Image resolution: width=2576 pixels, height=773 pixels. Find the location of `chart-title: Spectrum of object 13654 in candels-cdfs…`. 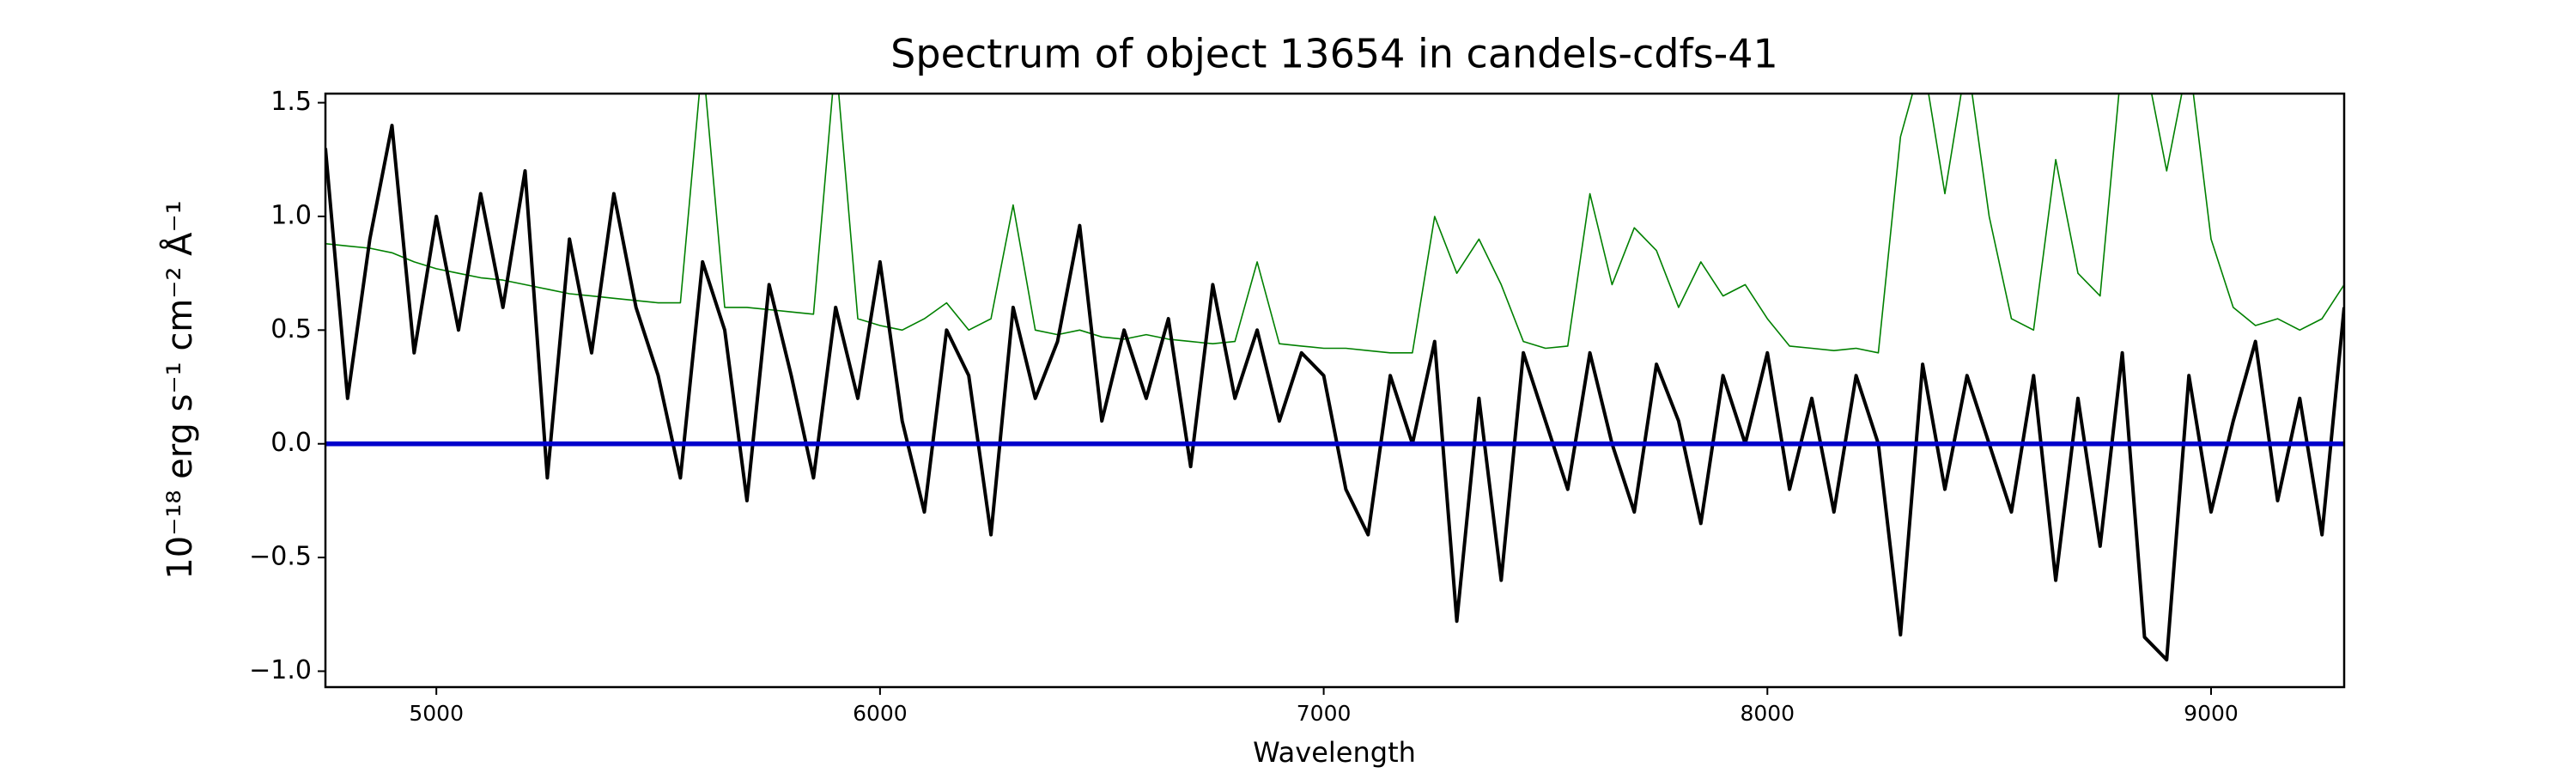

chart-title: Spectrum of object 13654 in candels-cdfs… is located at coordinates (1334, 54).